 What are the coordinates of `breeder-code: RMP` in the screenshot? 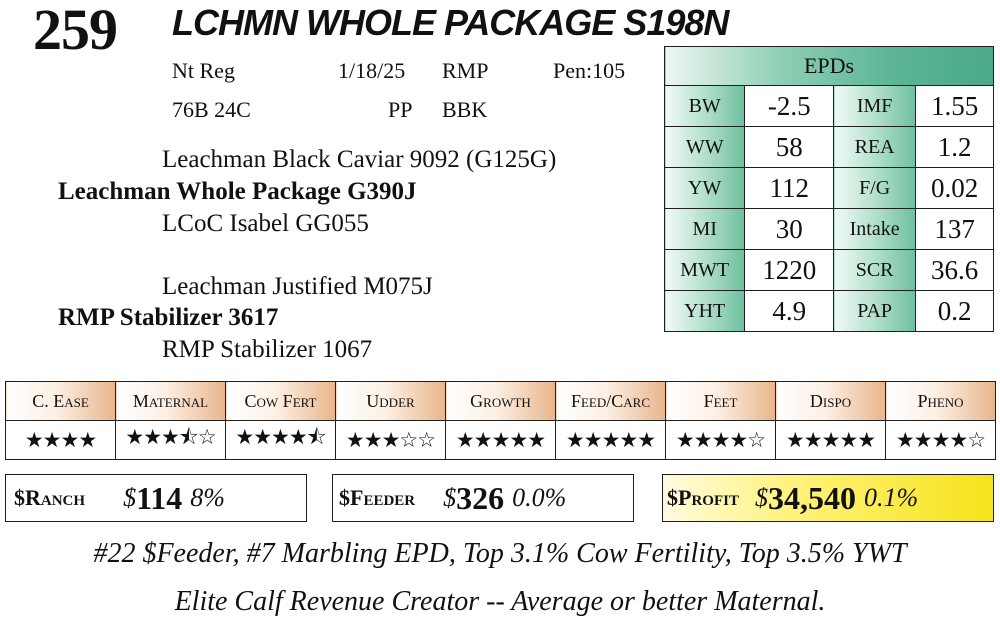 It's located at (465, 70).